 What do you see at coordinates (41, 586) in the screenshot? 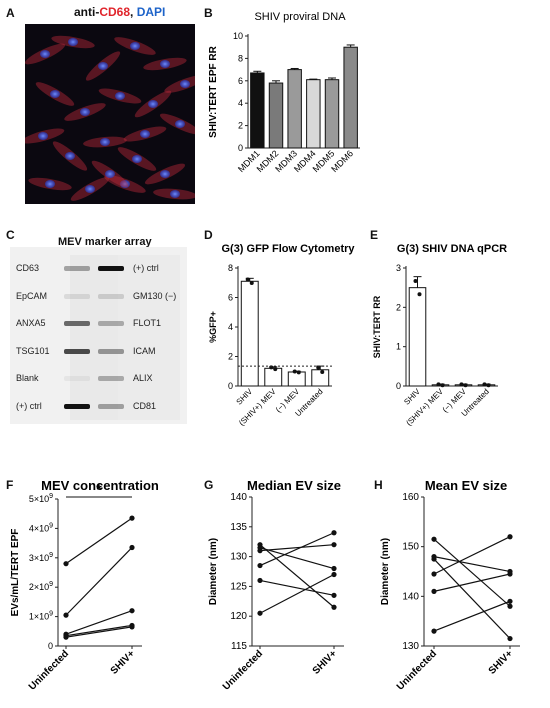
I see `y-tick-label: 2×10⁹` at bounding box center [41, 586].